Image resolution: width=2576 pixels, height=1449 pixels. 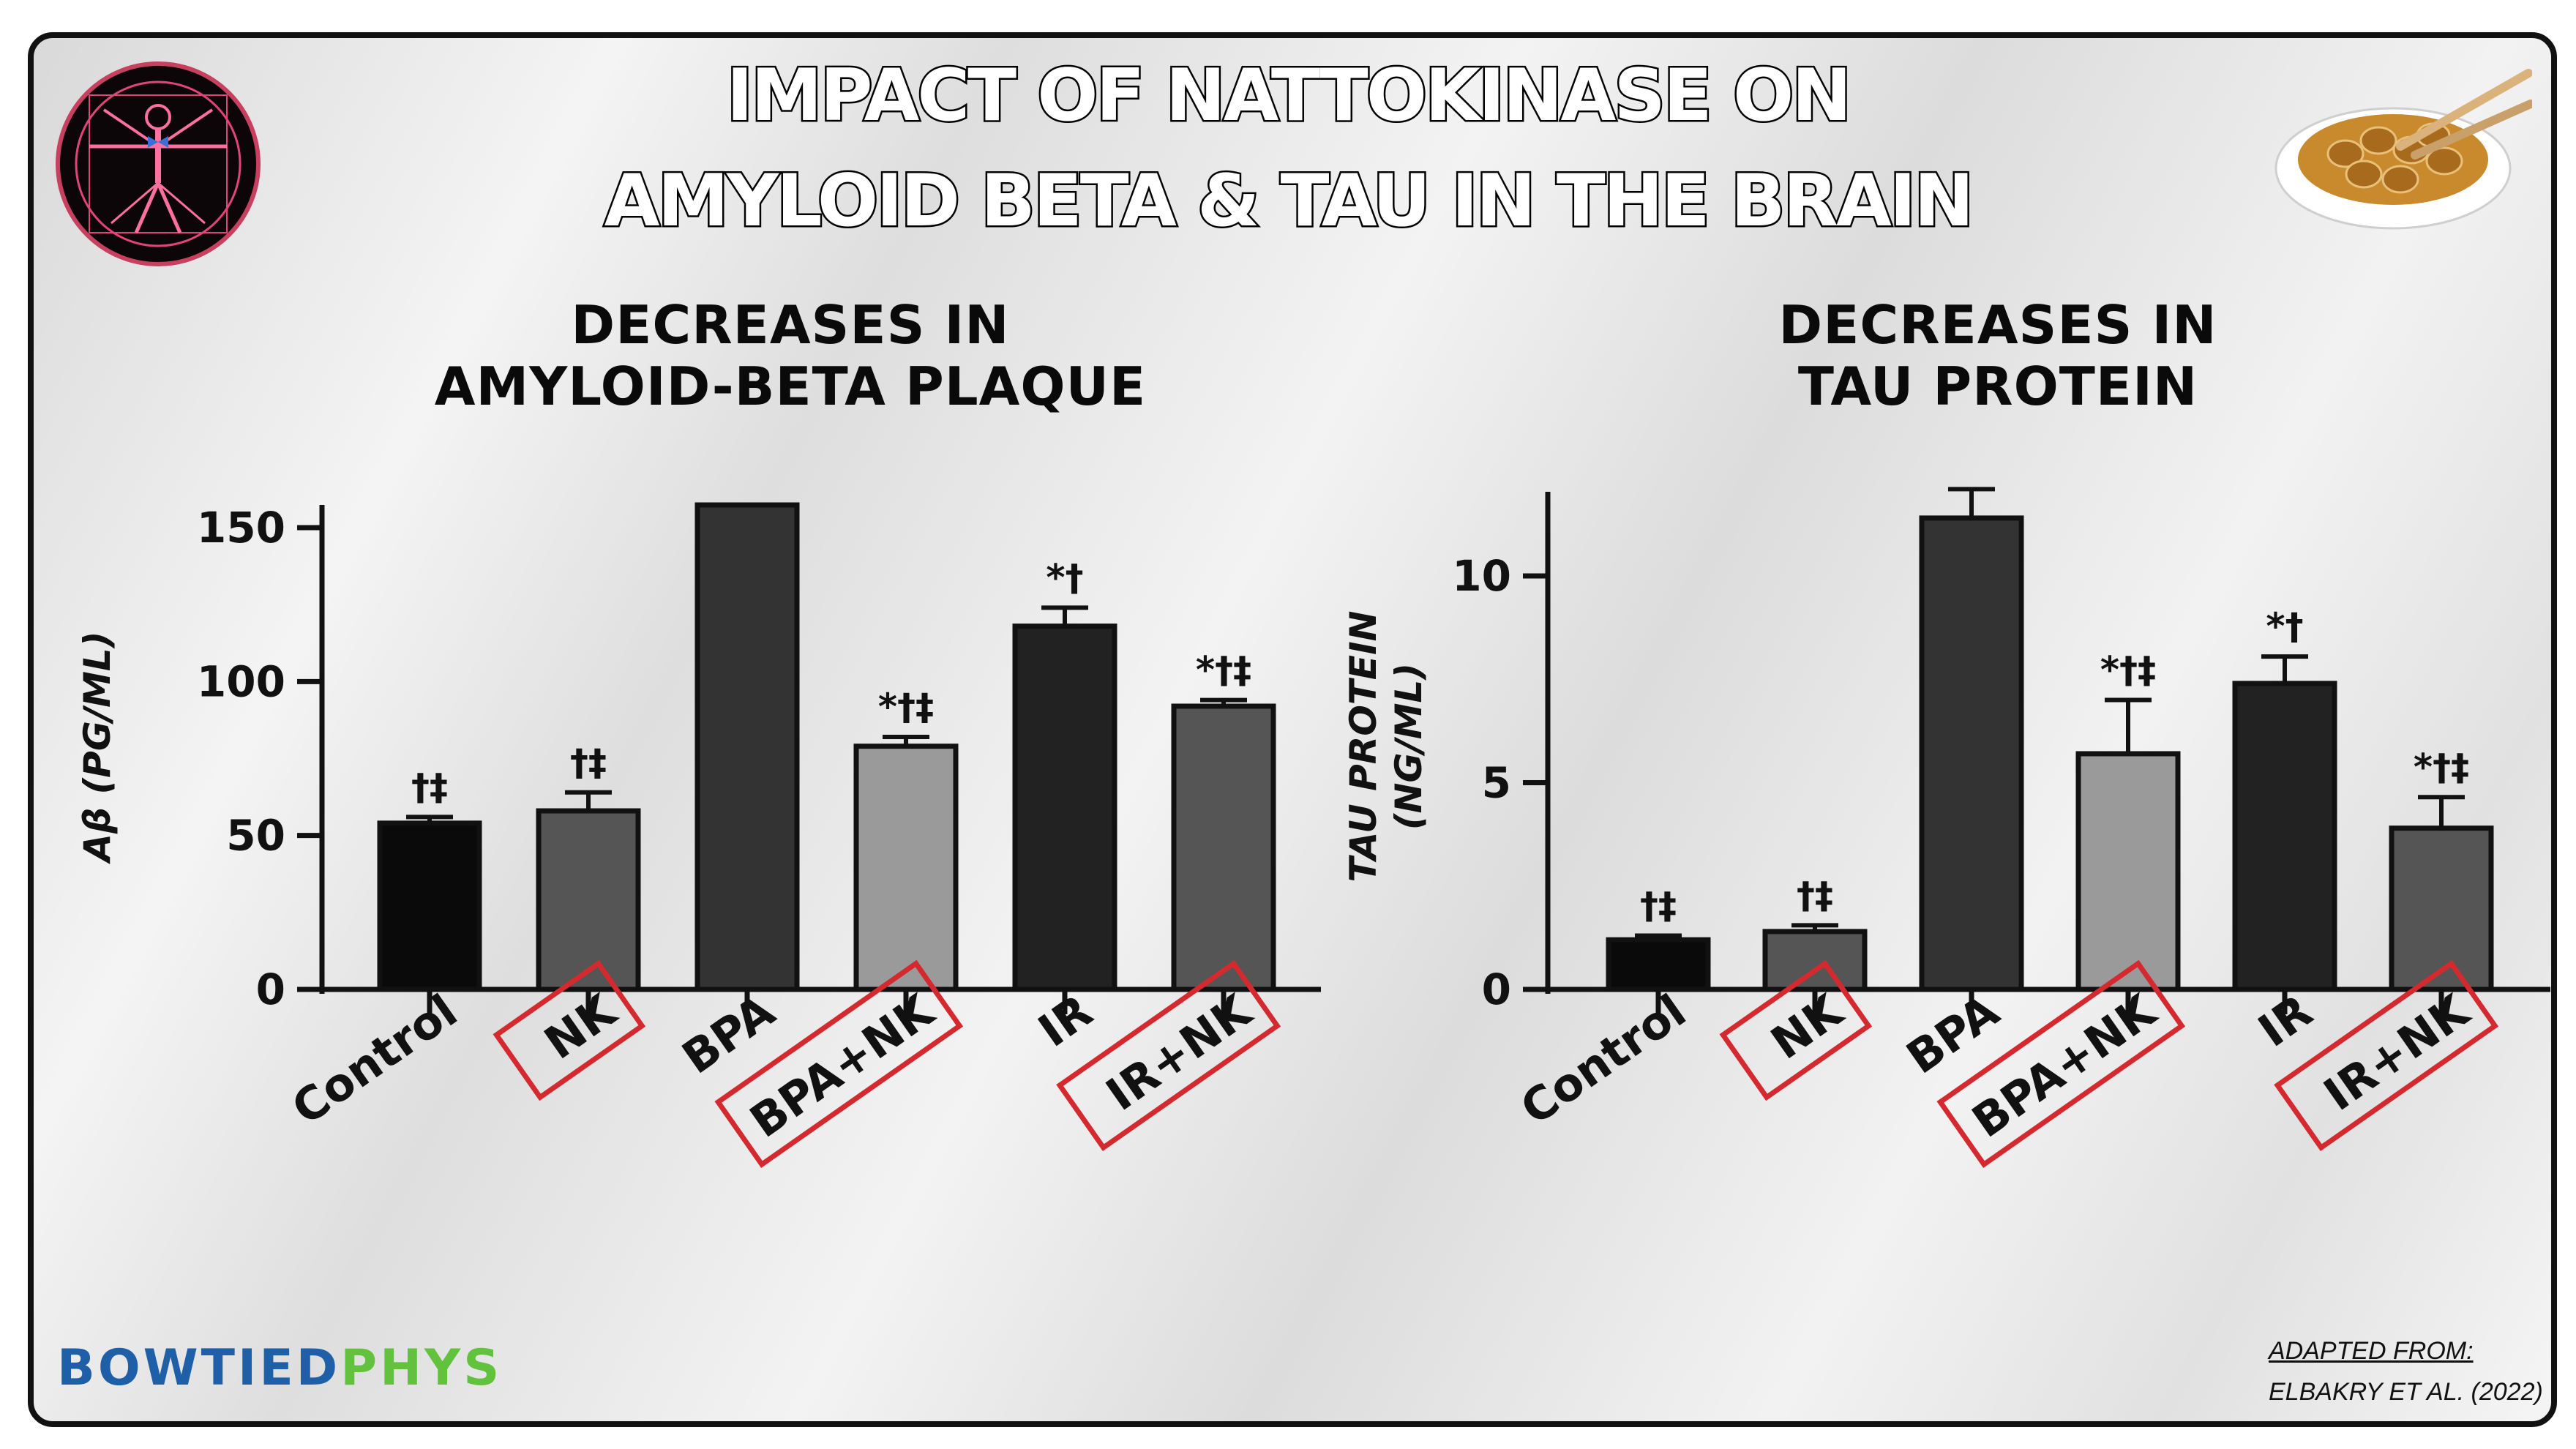 What do you see at coordinates (241, 528) in the screenshot?
I see `y-tick-label: 150` at bounding box center [241, 528].